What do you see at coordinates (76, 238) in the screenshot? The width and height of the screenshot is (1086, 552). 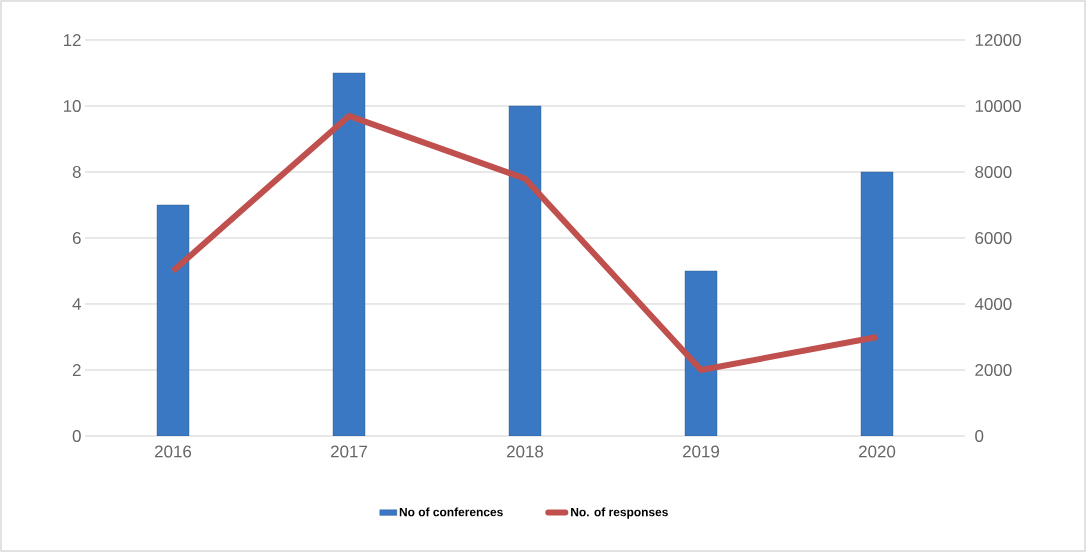 I see `y-tick-label: 6` at bounding box center [76, 238].